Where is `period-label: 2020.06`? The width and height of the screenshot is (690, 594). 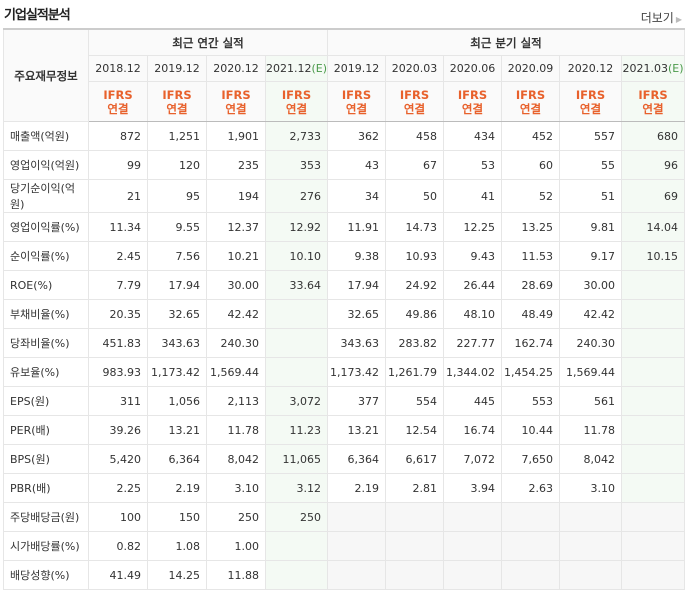
period-label: 2020.06 is located at coordinates (472, 68).